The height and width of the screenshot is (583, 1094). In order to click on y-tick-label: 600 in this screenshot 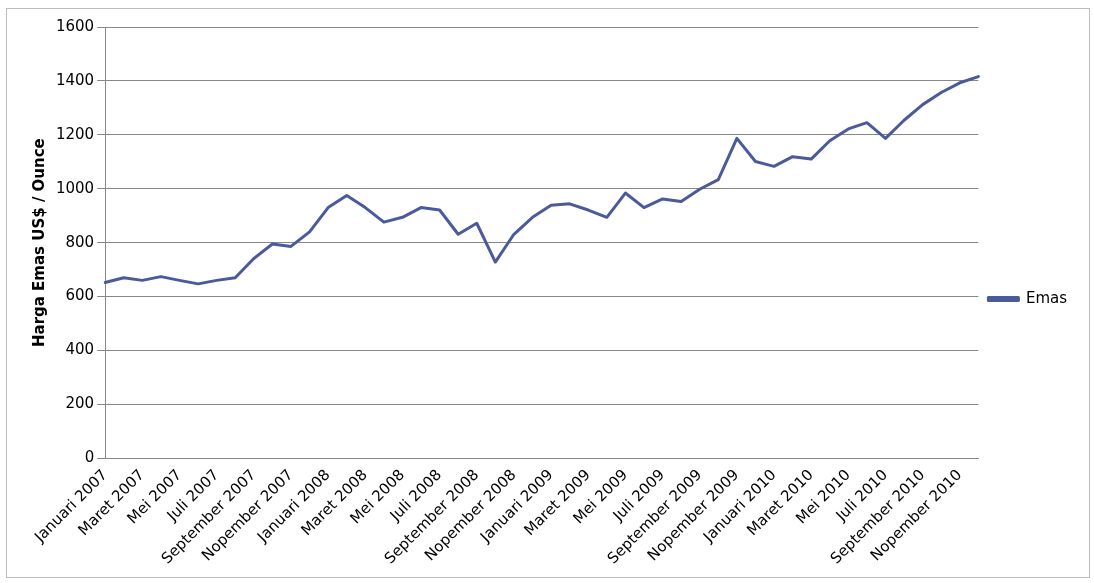, I will do `click(80, 295)`.